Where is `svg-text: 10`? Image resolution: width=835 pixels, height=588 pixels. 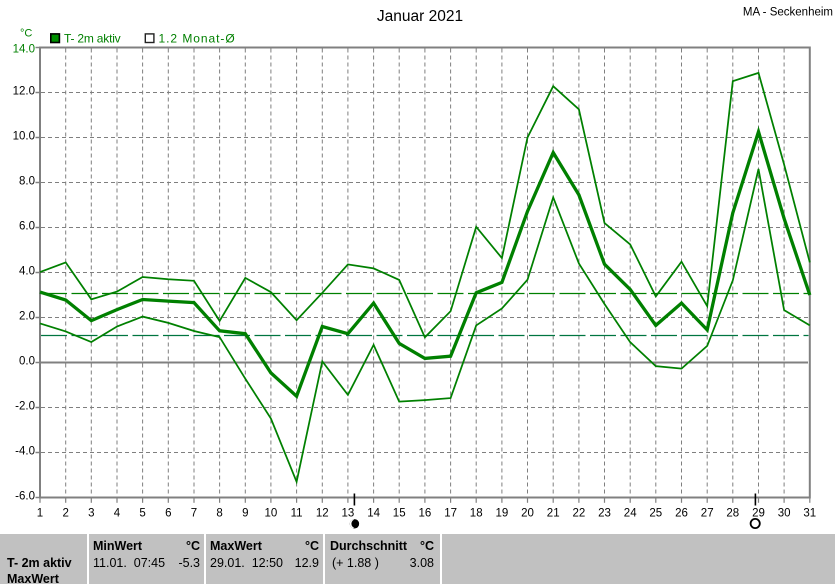
svg-text: 10 is located at coordinates (271, 514).